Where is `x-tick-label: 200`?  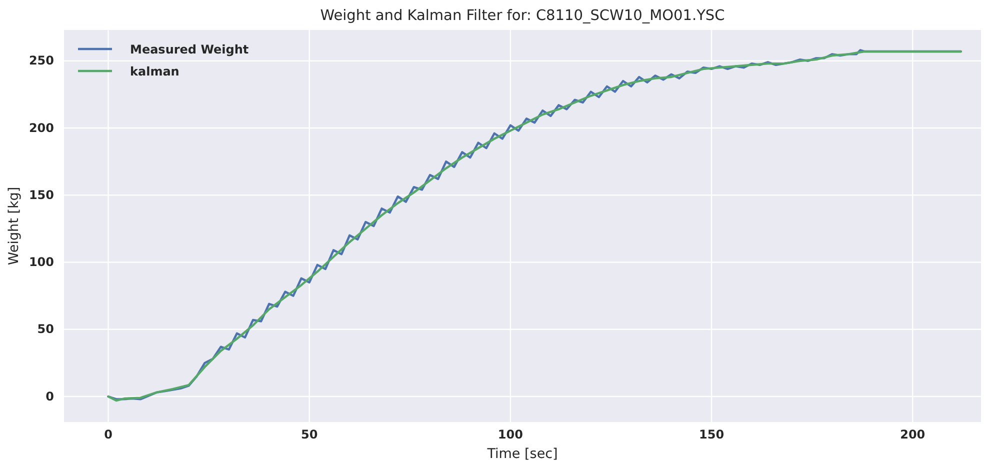 x-tick-label: 200 is located at coordinates (913, 435).